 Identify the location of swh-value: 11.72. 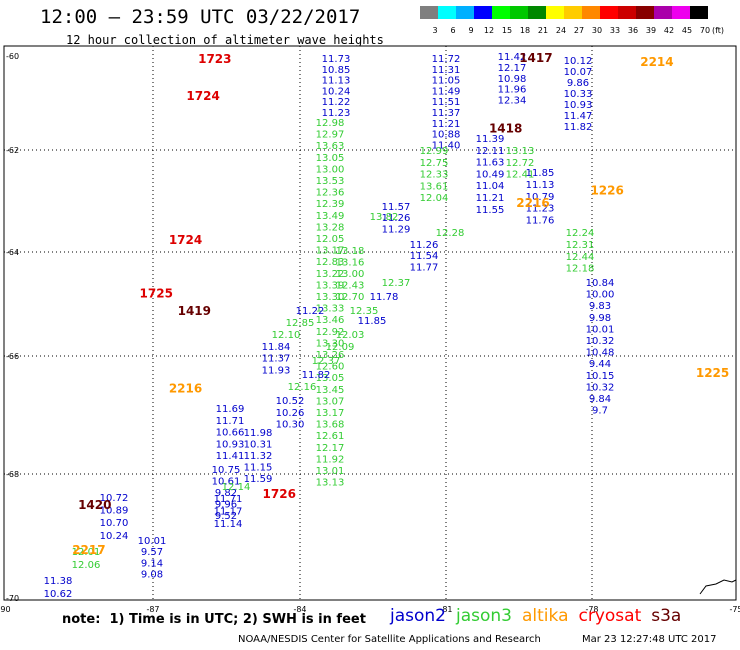
(446, 59).